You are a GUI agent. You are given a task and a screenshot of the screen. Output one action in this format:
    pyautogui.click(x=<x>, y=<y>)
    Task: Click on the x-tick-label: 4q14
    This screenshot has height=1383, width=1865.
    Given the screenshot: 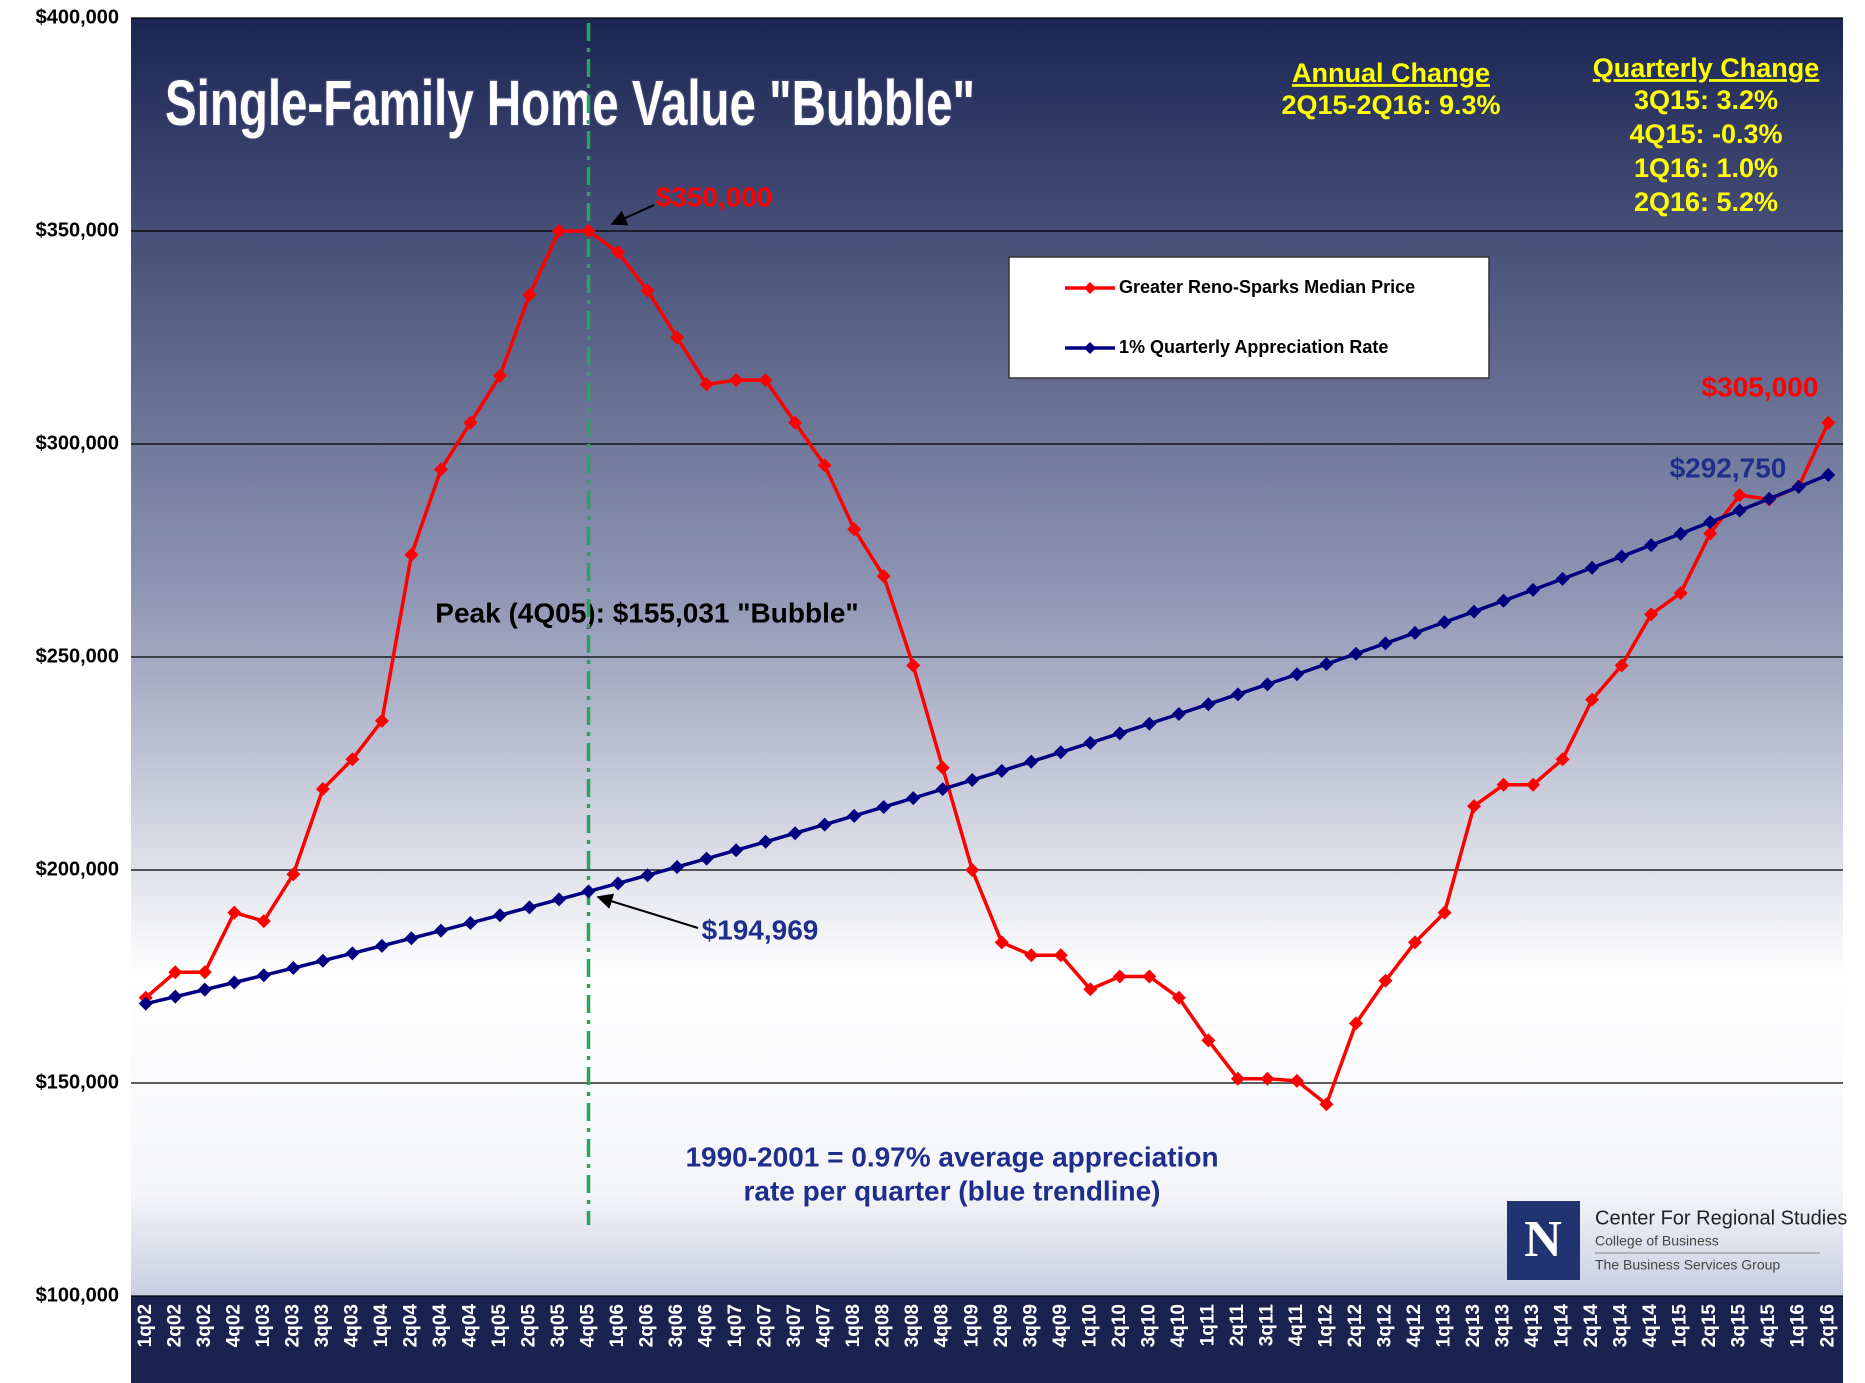 What is the action you would take?
    pyautogui.click(x=1650, y=1326)
    